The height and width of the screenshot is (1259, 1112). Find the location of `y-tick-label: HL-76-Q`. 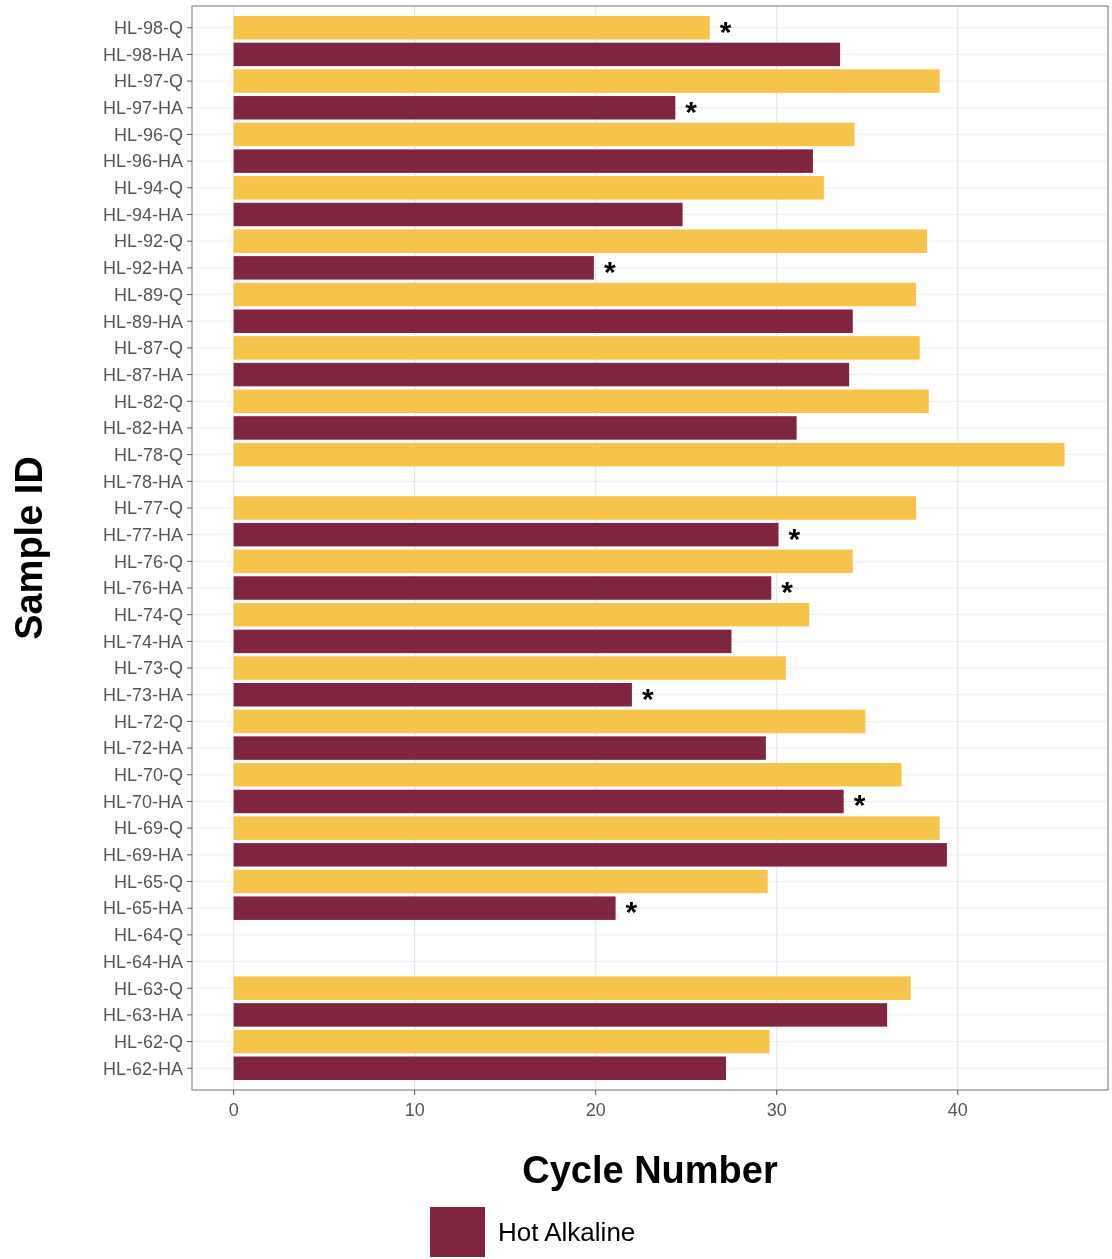

y-tick-label: HL-76-Q is located at coordinates (148, 561).